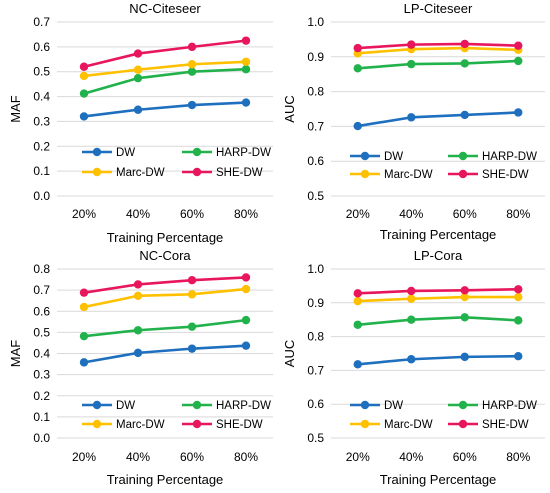 Image resolution: width=550 pixels, height=493 pixels. Describe the element at coordinates (315, 438) in the screenshot. I see `y-tick-label: 0.5` at that location.